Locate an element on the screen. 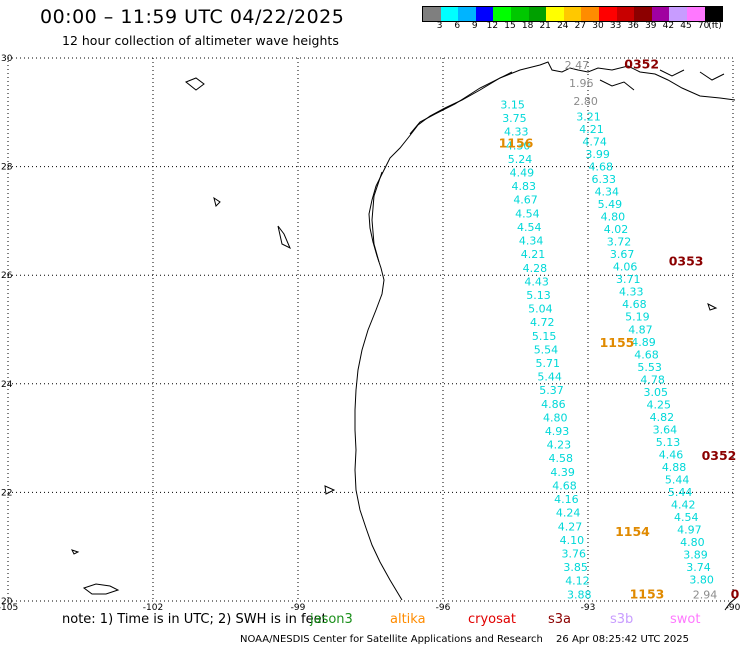 The width and height of the screenshot is (740, 650). pass-time-label: 1155 is located at coordinates (617, 342).